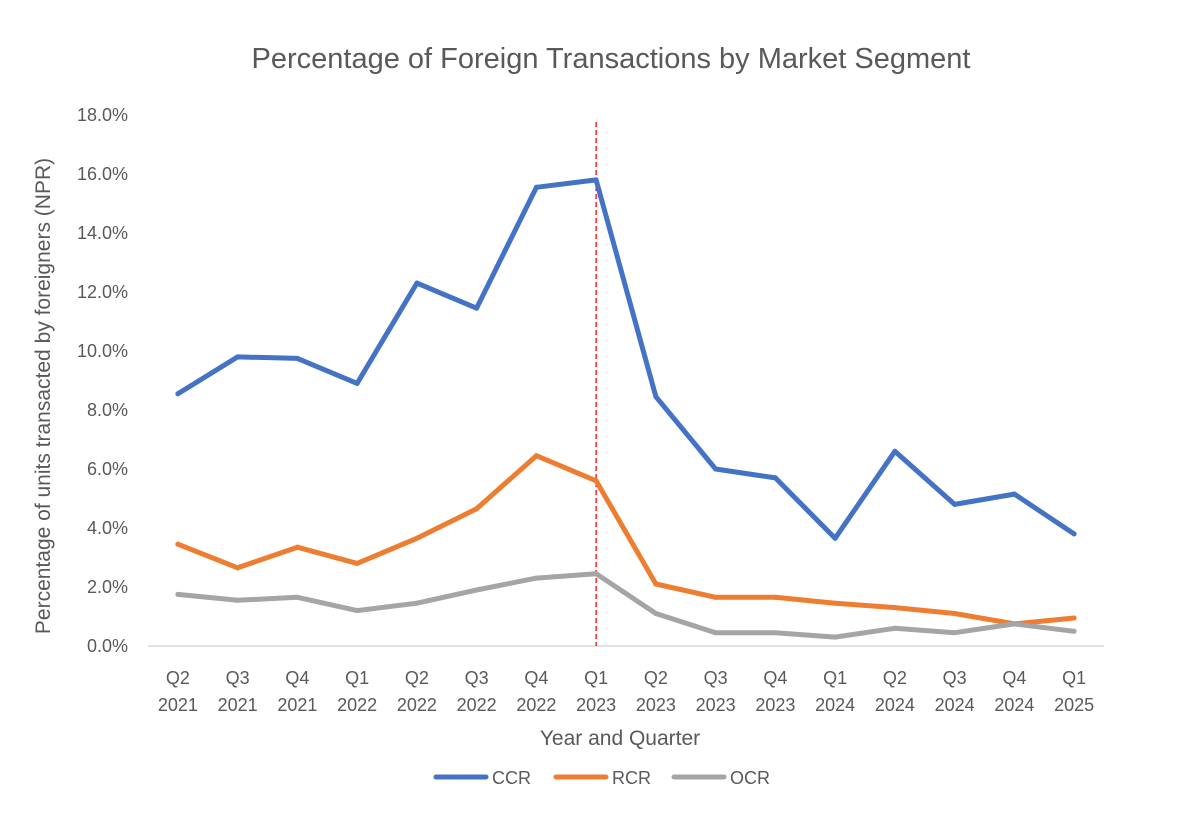  I want to click on y-tick-label: 8.0%, so click(107, 410).